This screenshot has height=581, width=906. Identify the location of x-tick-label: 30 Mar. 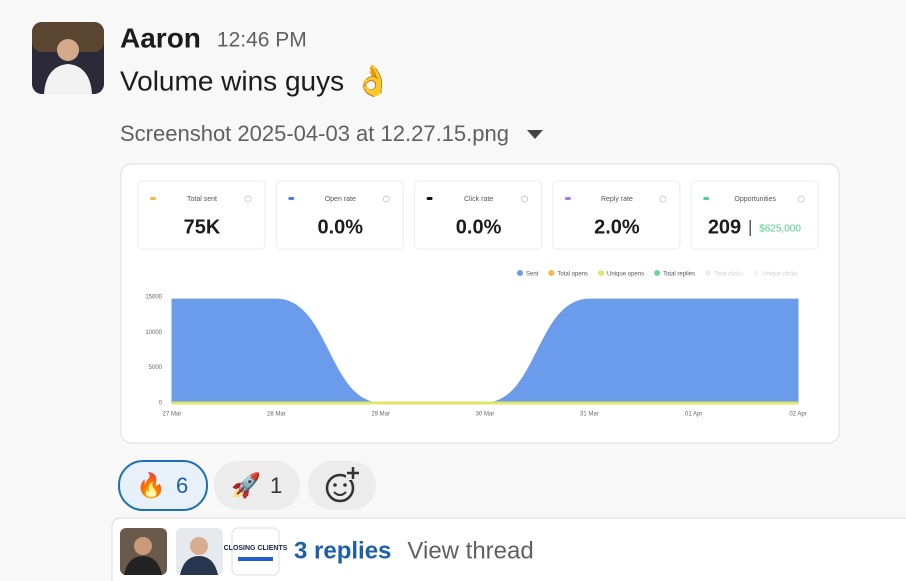
(485, 415).